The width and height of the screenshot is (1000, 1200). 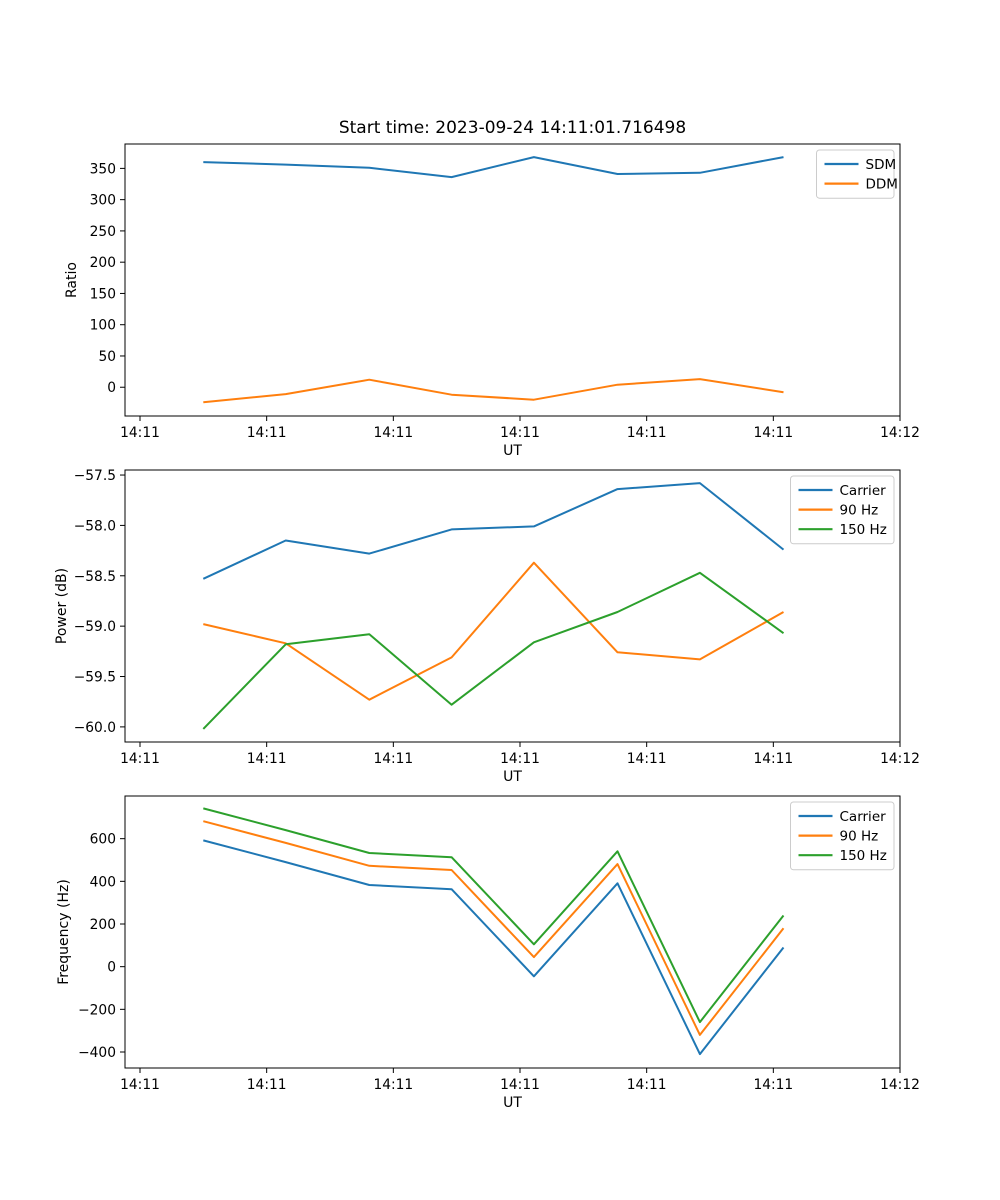 I want to click on y-axis-label: Frequency (Hz), so click(x=64, y=932).